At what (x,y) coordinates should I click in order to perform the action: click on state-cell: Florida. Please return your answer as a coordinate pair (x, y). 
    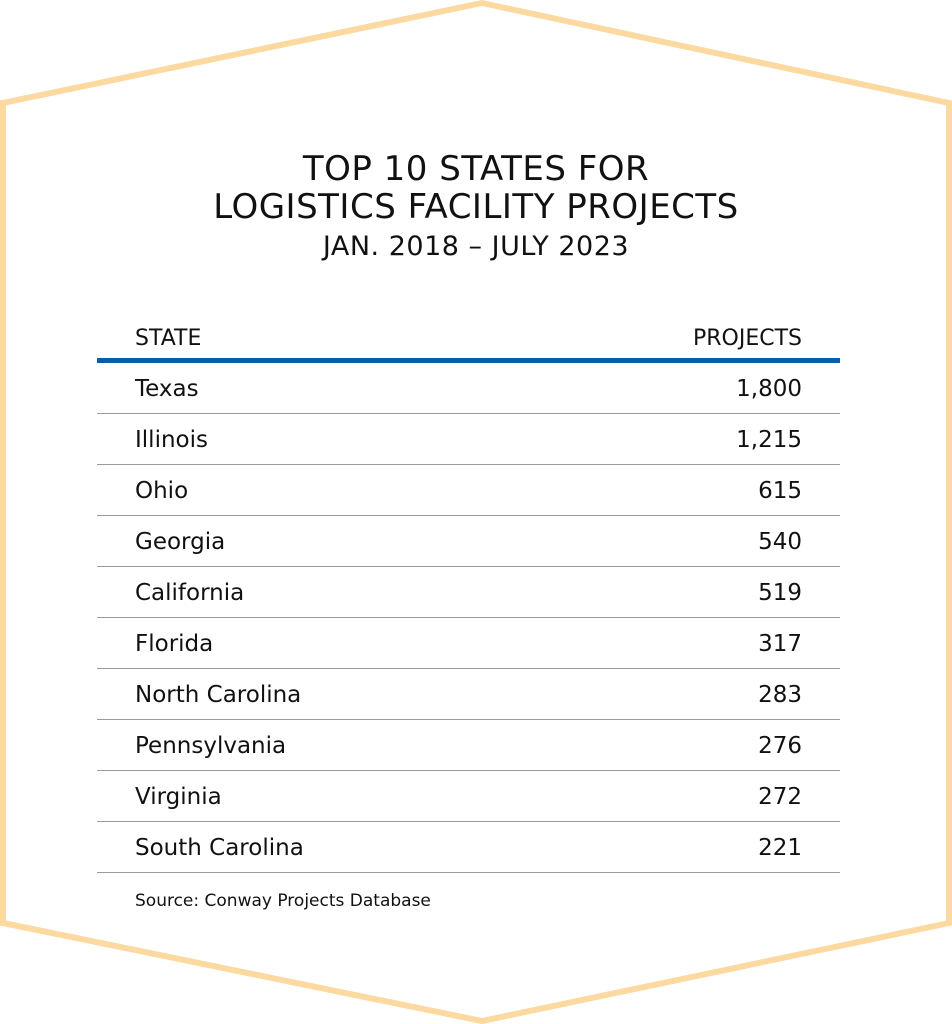
    Looking at the image, I should click on (174, 644).